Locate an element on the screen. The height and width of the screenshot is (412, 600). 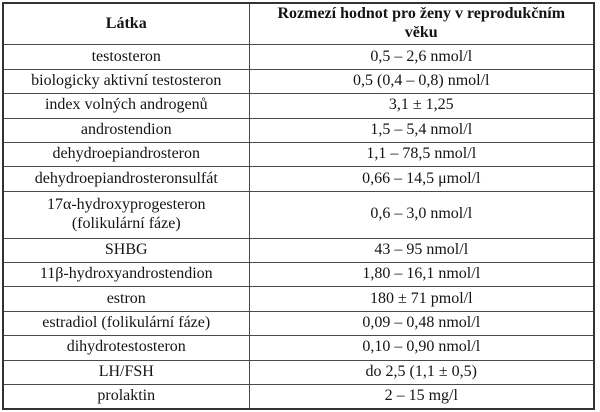
value-cell: 0,10 – 0,90 nmol/l is located at coordinates (421, 348).